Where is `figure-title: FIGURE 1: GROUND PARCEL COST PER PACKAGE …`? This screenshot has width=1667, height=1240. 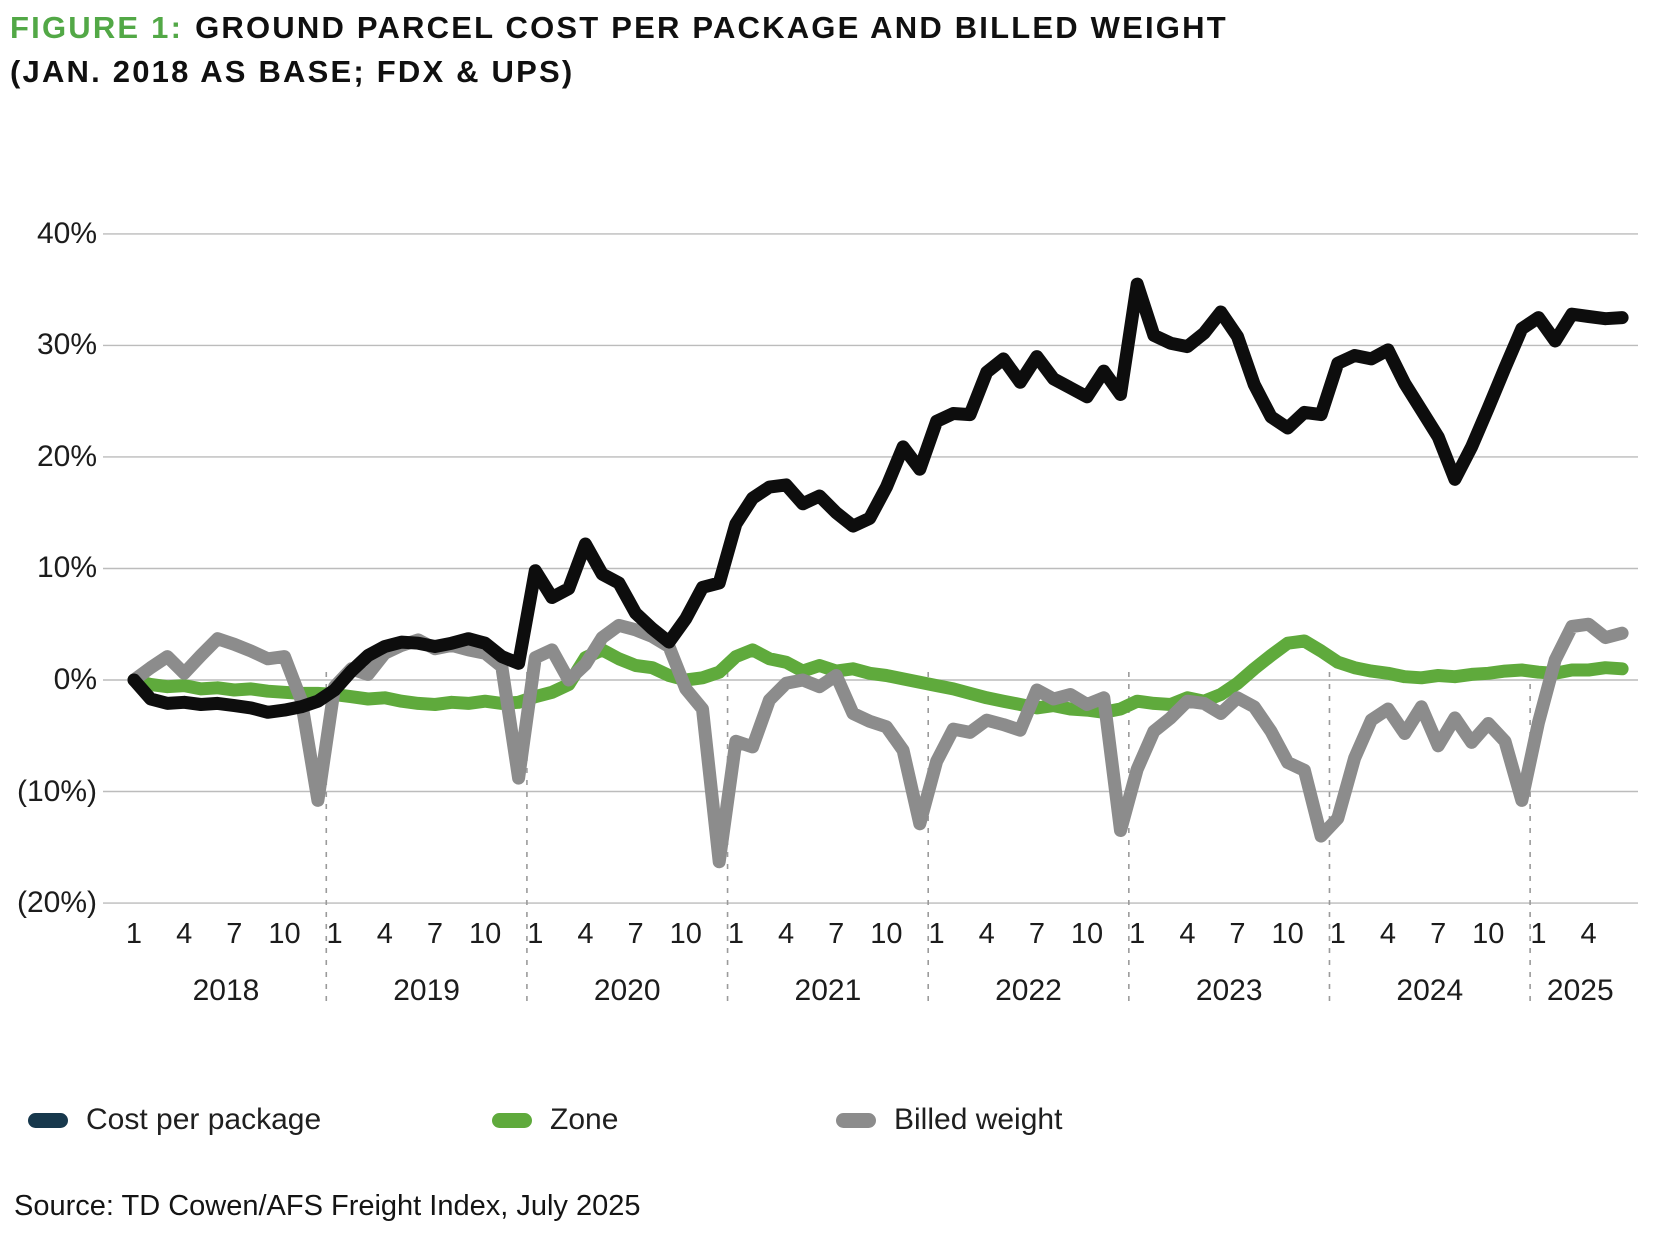
figure-title: FIGURE 1: GROUND PARCEL COST PER PACKAGE … is located at coordinates (619, 50).